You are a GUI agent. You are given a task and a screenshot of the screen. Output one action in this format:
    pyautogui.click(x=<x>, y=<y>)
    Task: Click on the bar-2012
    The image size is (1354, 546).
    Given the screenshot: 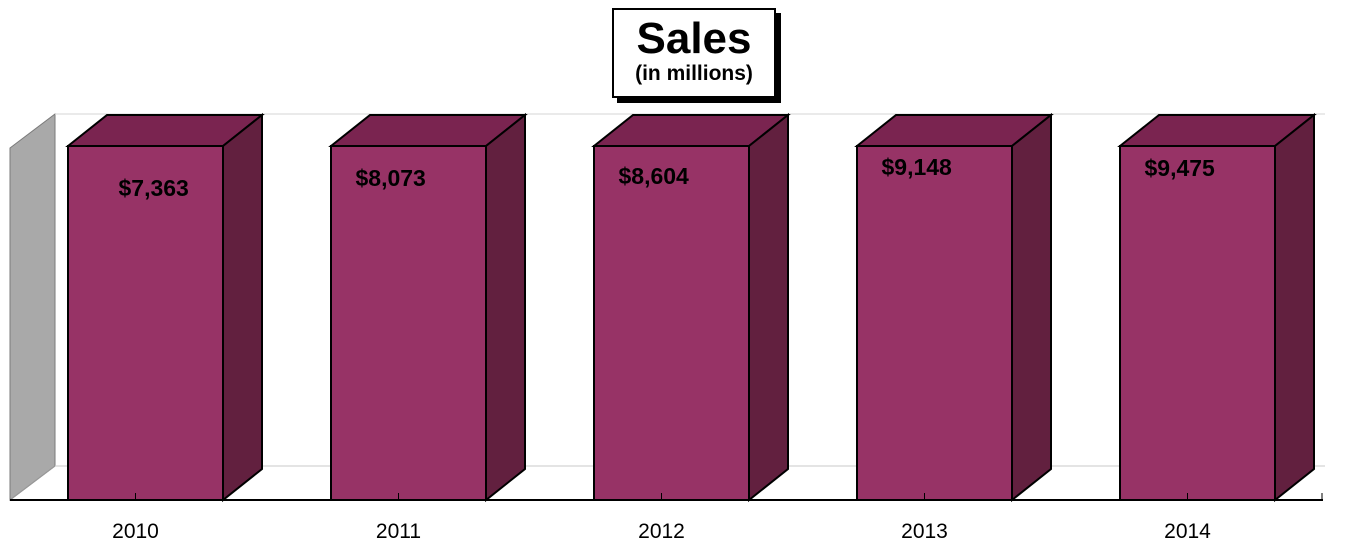 What is the action you would take?
    pyautogui.click(x=691, y=307)
    